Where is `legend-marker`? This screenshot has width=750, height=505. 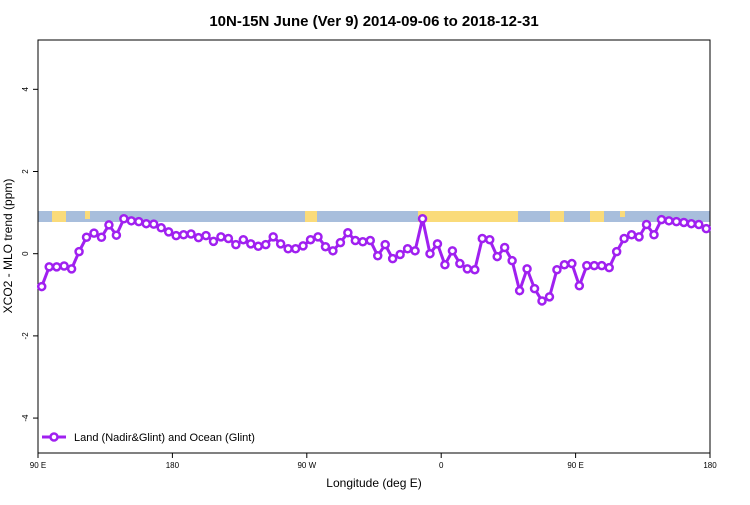 legend-marker is located at coordinates (54, 437).